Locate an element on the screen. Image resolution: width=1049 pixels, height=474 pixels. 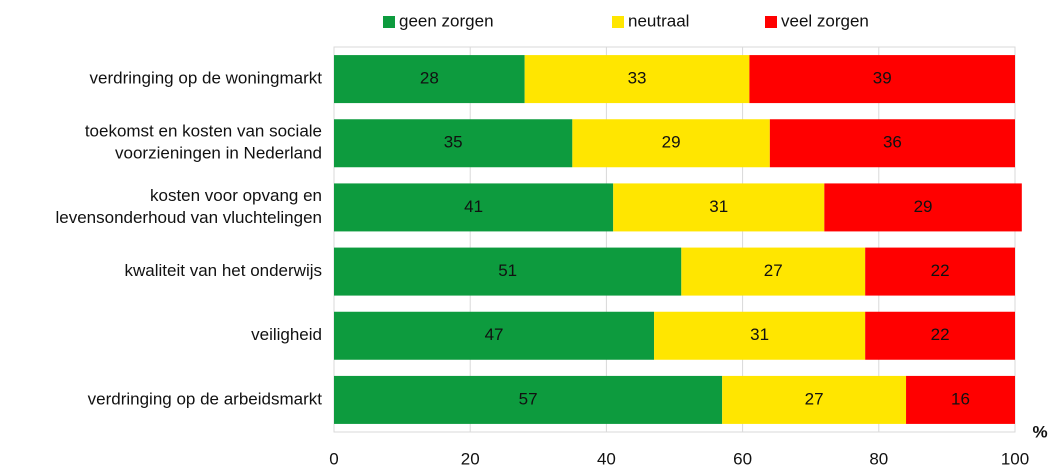
data-label: 39 is located at coordinates (882, 78).